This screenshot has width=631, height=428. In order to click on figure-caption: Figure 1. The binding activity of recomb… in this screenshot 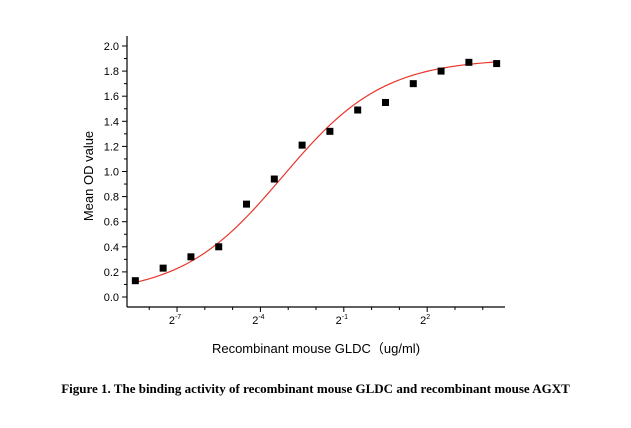, I will do `click(315, 388)`.